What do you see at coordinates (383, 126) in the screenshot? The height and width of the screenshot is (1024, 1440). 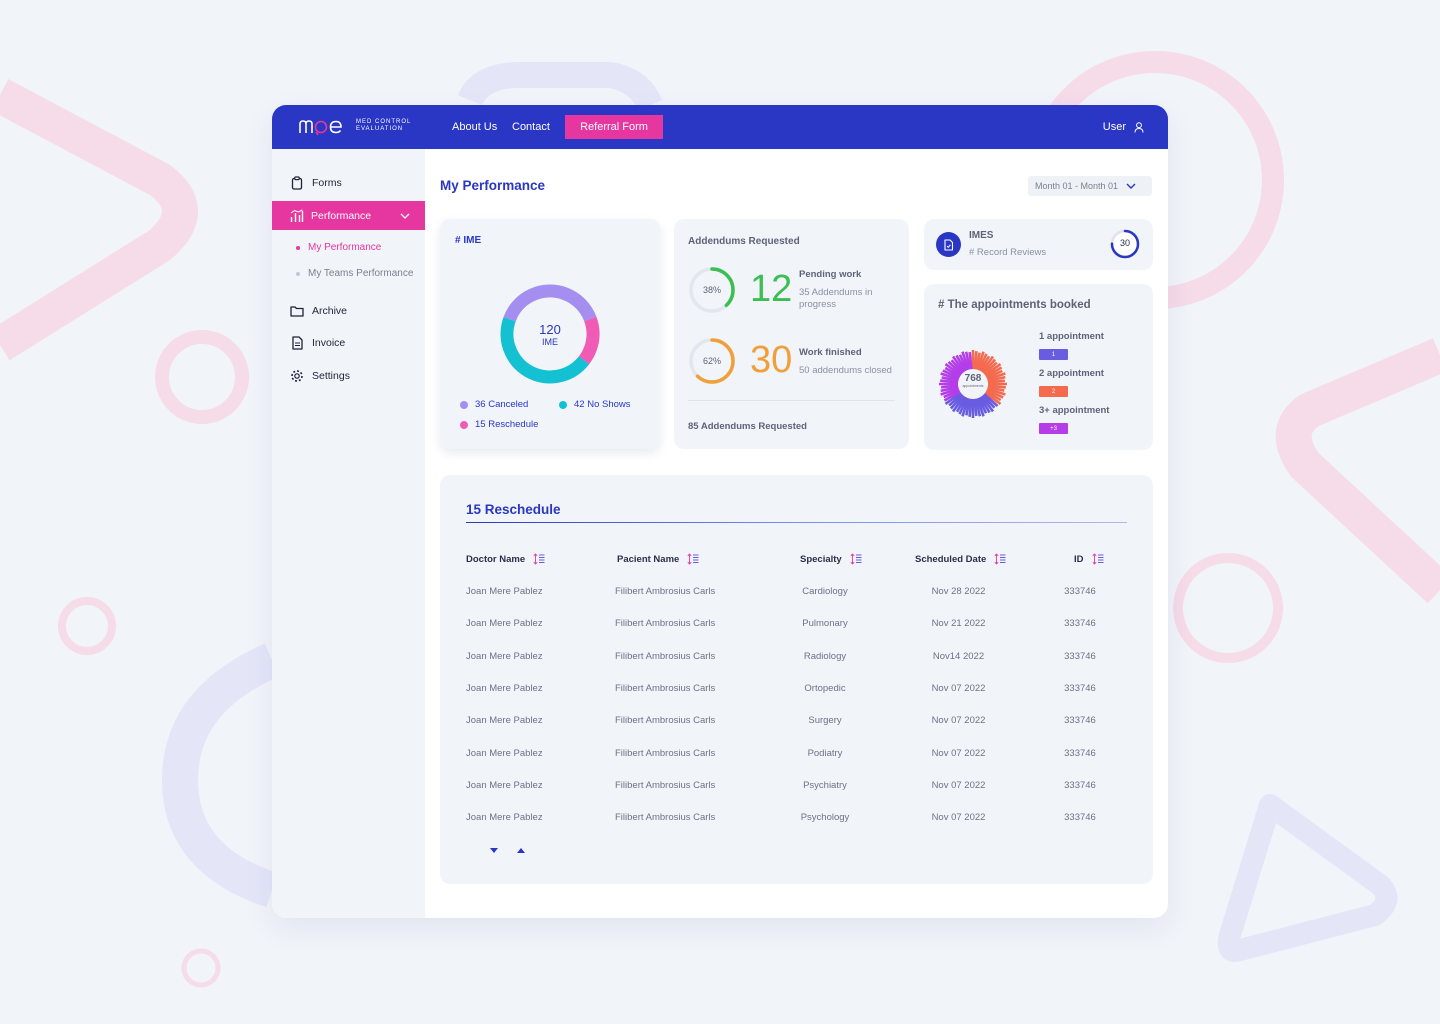 I see `brand-subtitle: MED CONTROL EVALUATION` at bounding box center [383, 126].